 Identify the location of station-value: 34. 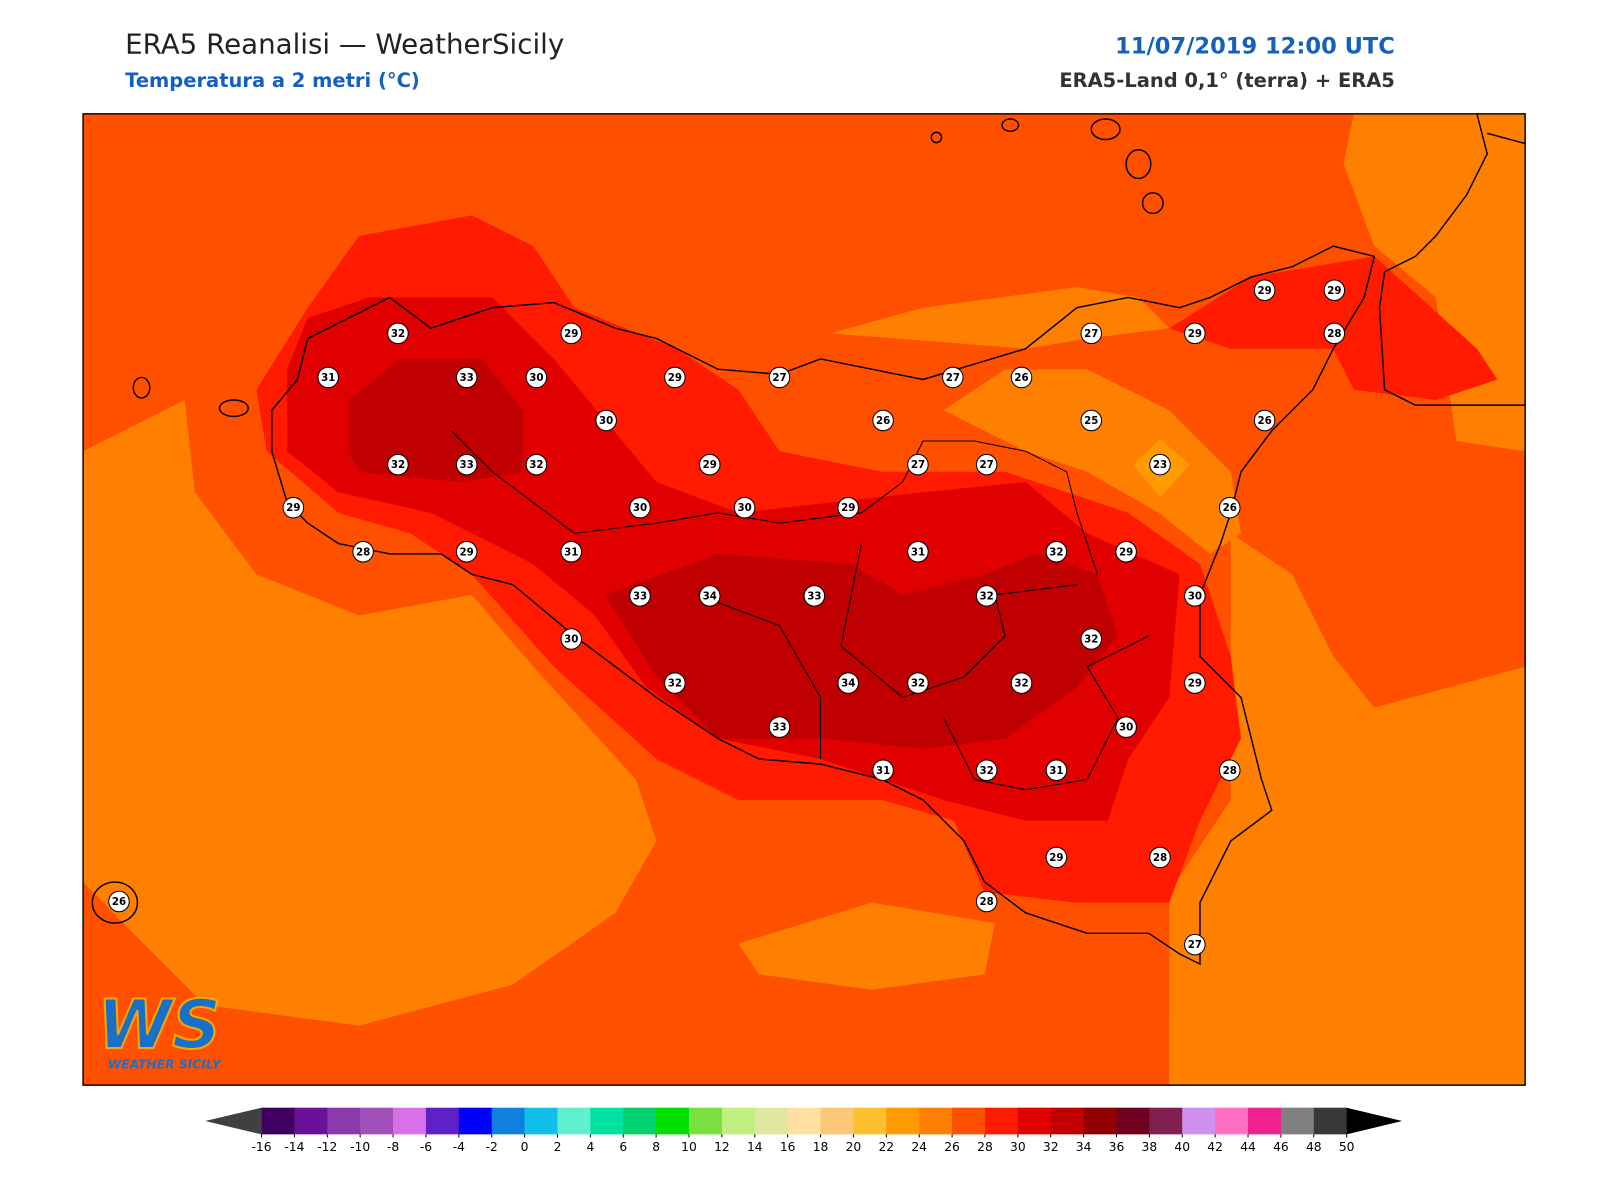
(710, 596).